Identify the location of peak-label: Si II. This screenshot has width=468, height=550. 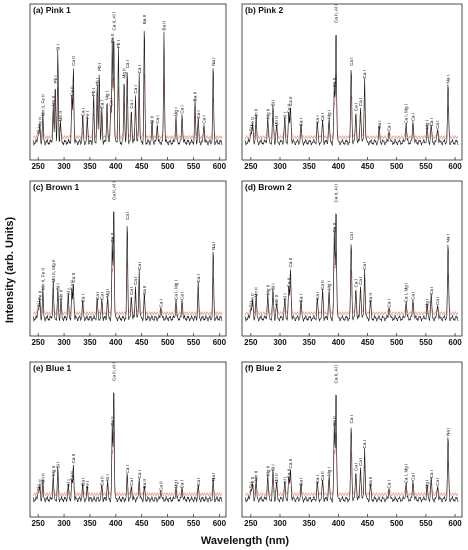
(152, 120).